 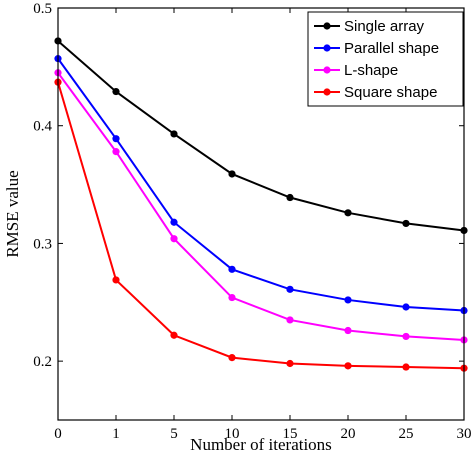 What do you see at coordinates (327, 92) in the screenshot?
I see `legend-marker-square-shape` at bounding box center [327, 92].